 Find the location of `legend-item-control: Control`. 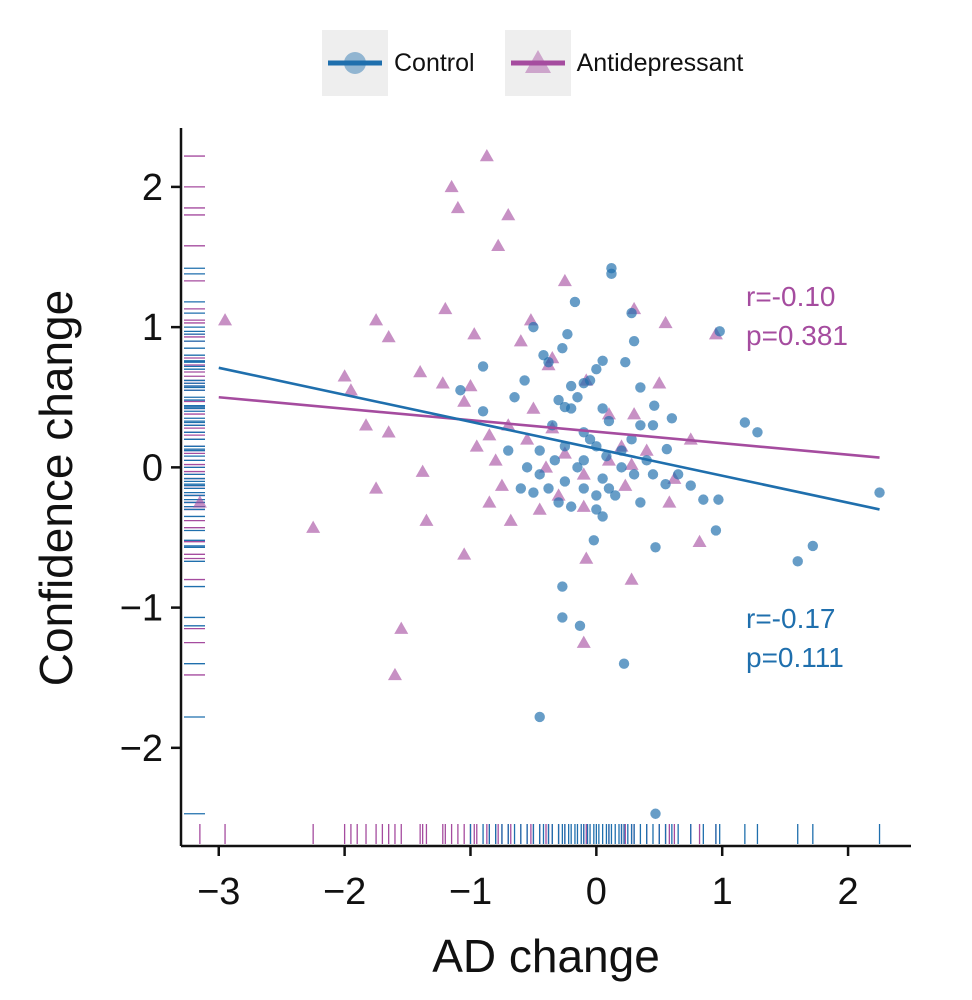

legend-item-control: Control is located at coordinates (398, 63).